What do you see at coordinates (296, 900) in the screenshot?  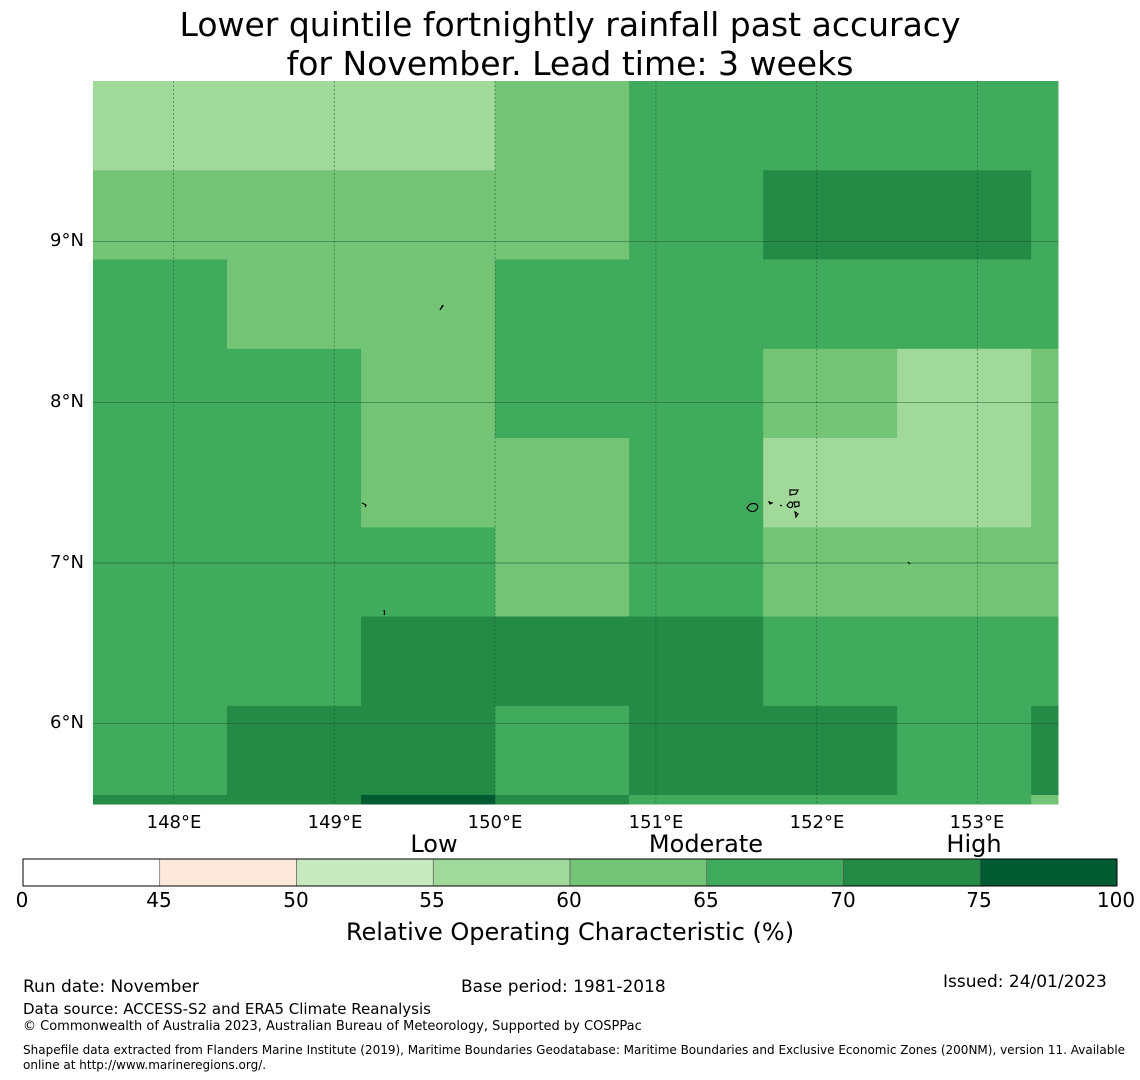 I see `colorbar-tick: 50` at bounding box center [296, 900].